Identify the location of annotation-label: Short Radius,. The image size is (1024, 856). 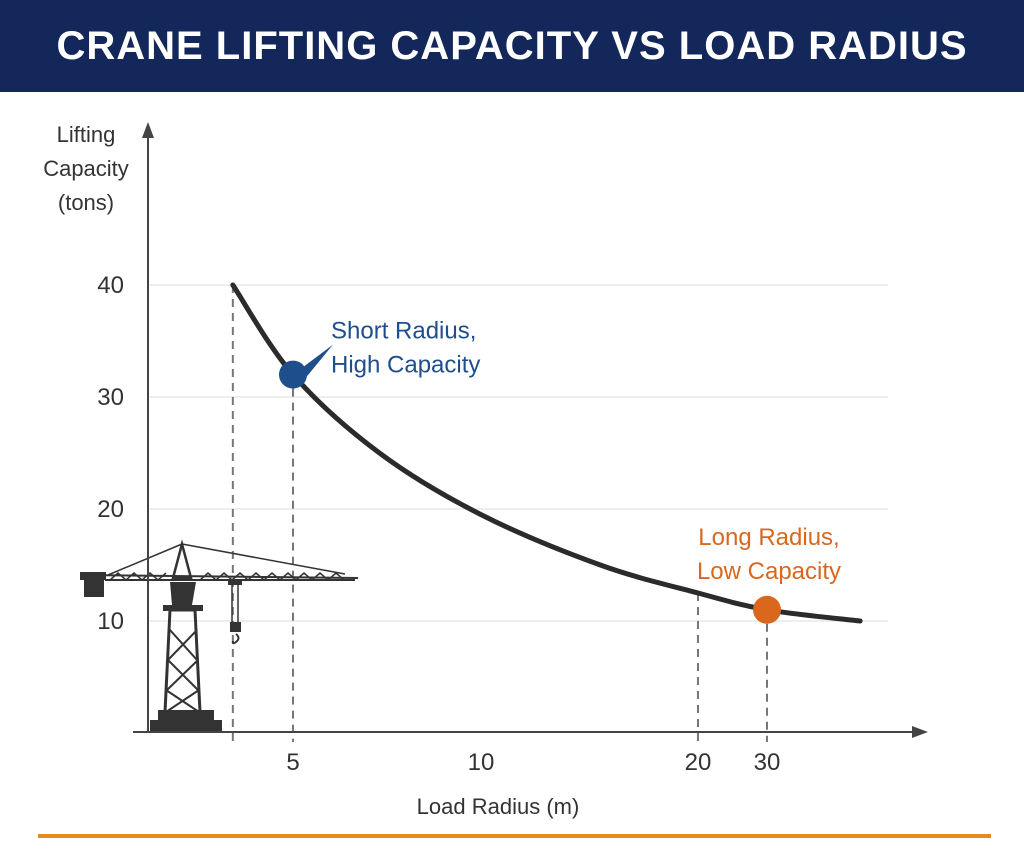
(403, 331).